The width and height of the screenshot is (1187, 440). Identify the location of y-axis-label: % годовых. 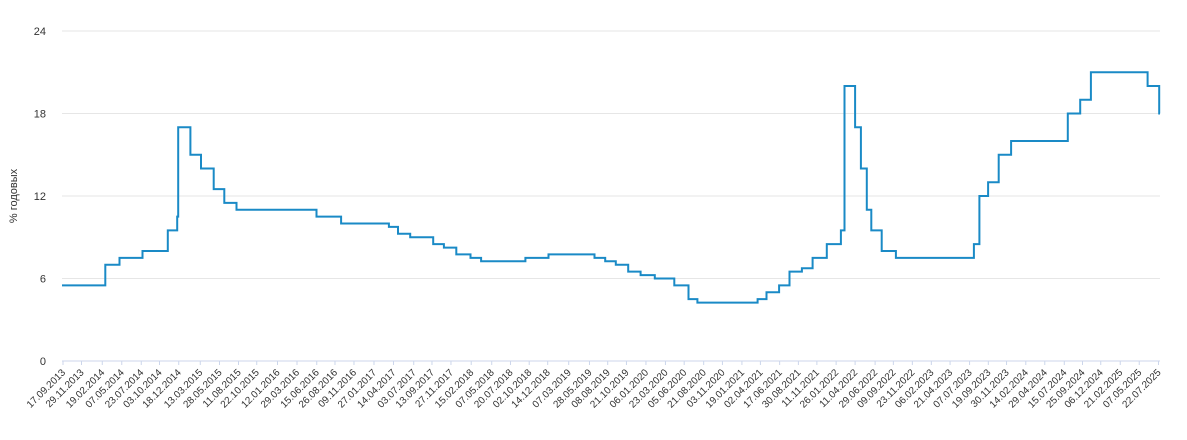
(14, 195).